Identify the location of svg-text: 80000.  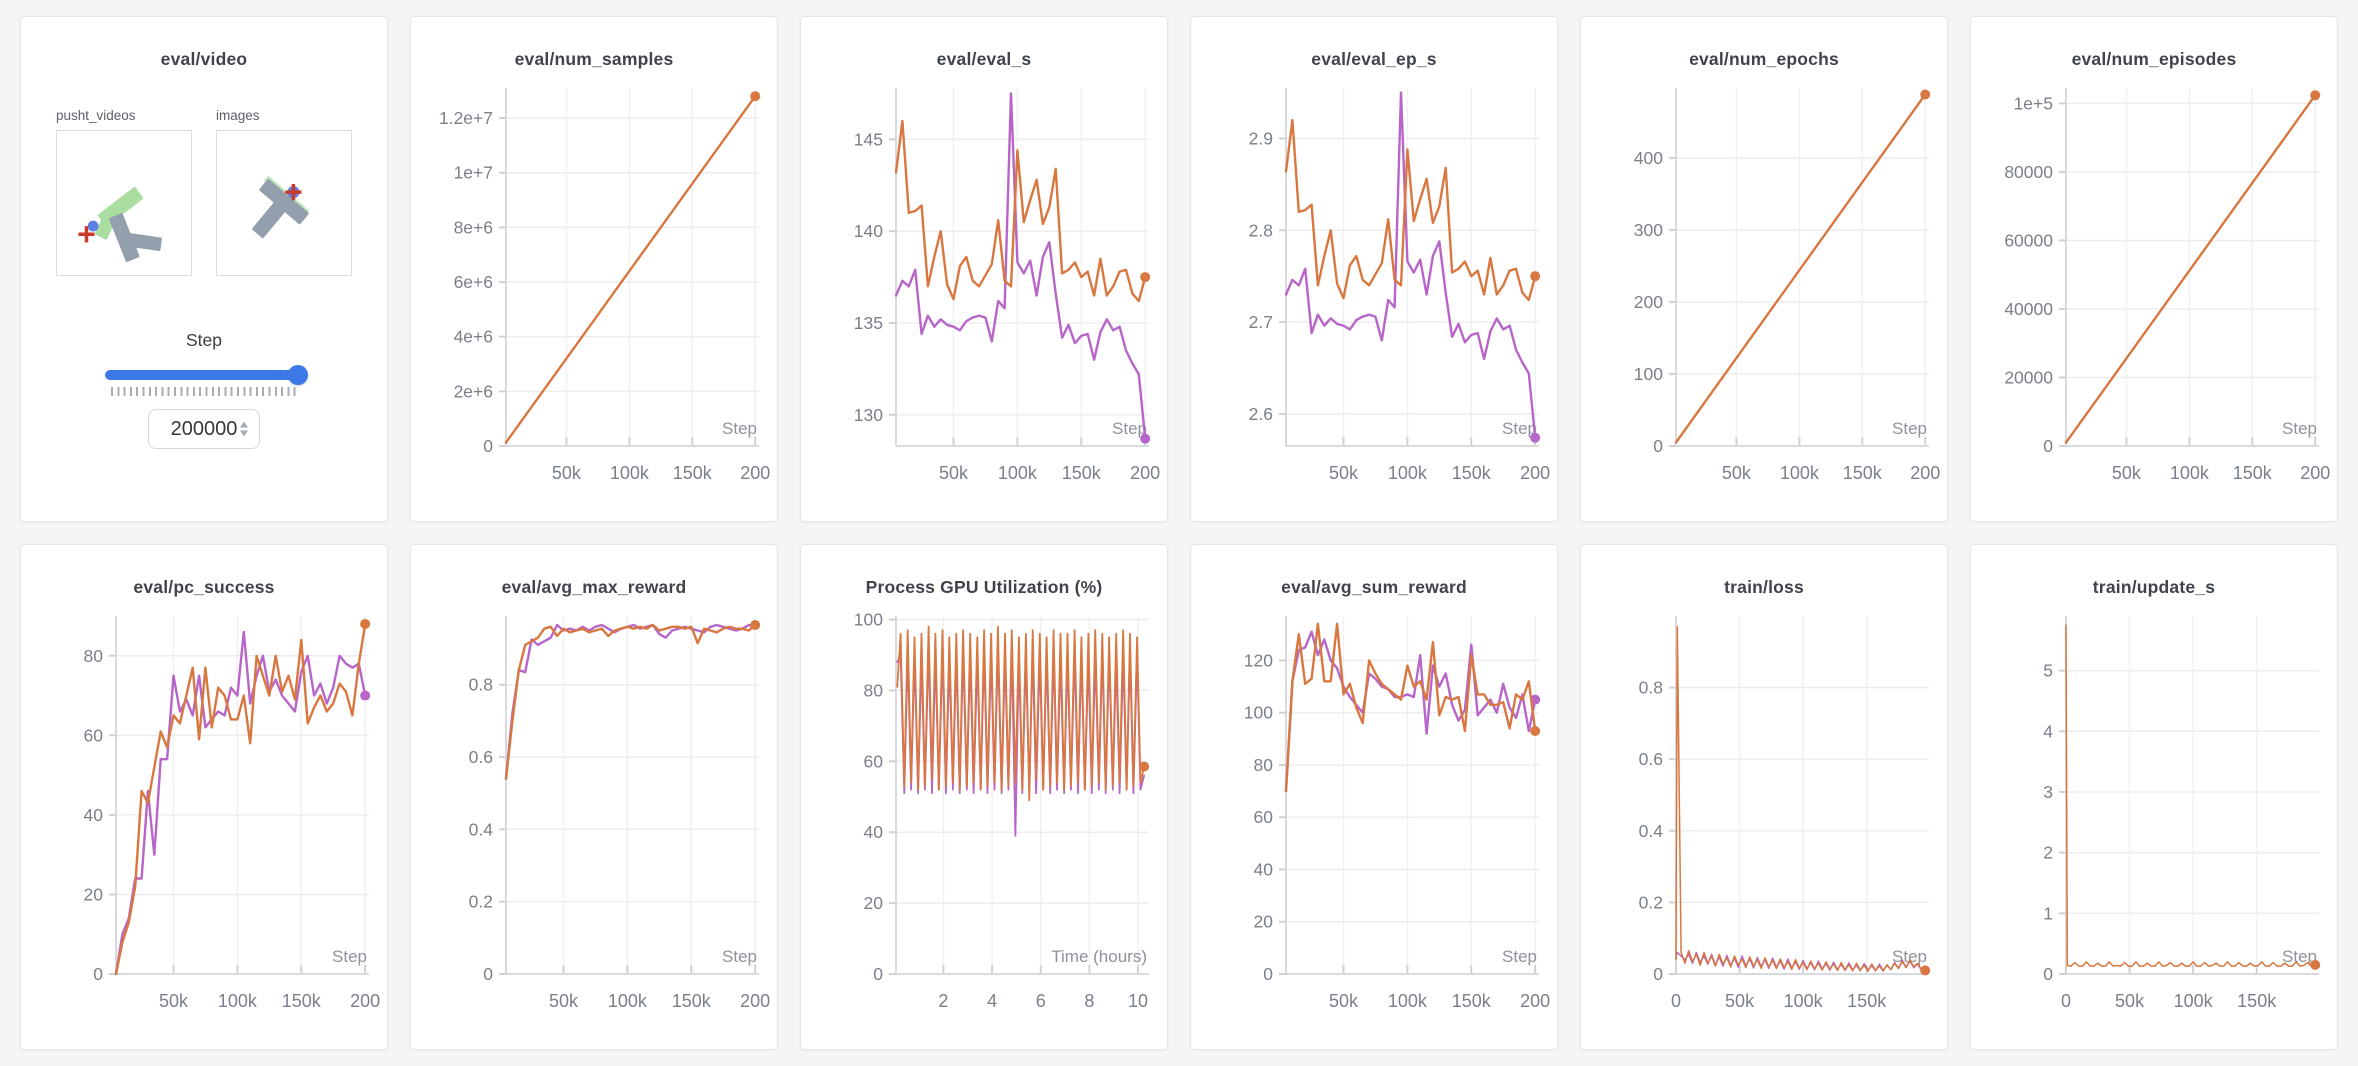
(2028, 172).